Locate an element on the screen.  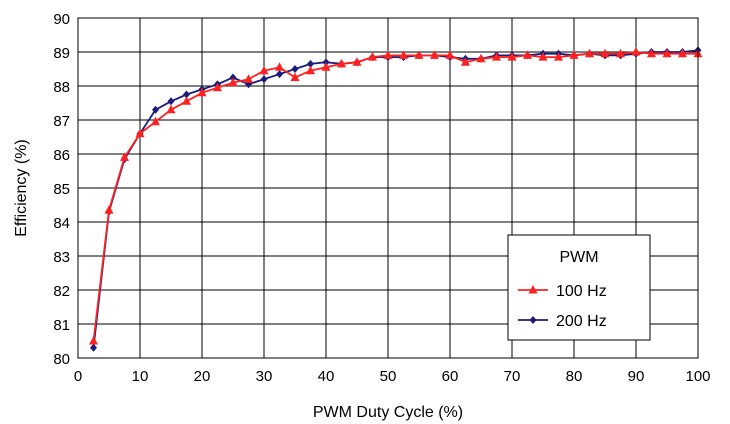
y-axis-title: Efficiency (%) is located at coordinates (21, 188).